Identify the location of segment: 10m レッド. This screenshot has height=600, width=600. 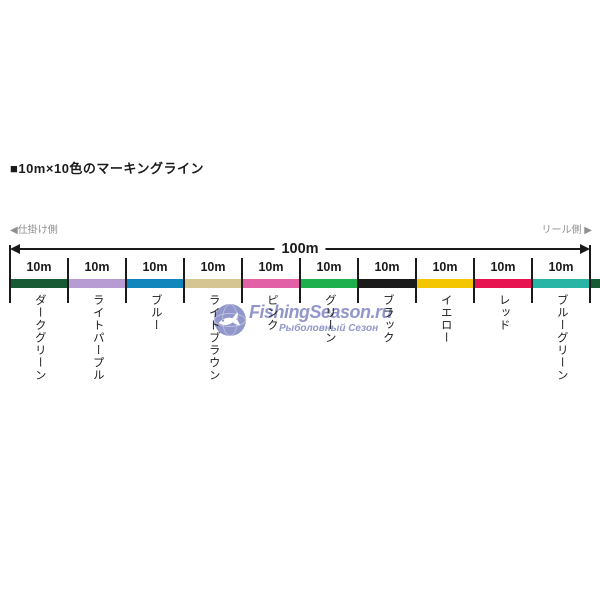
(503, 295).